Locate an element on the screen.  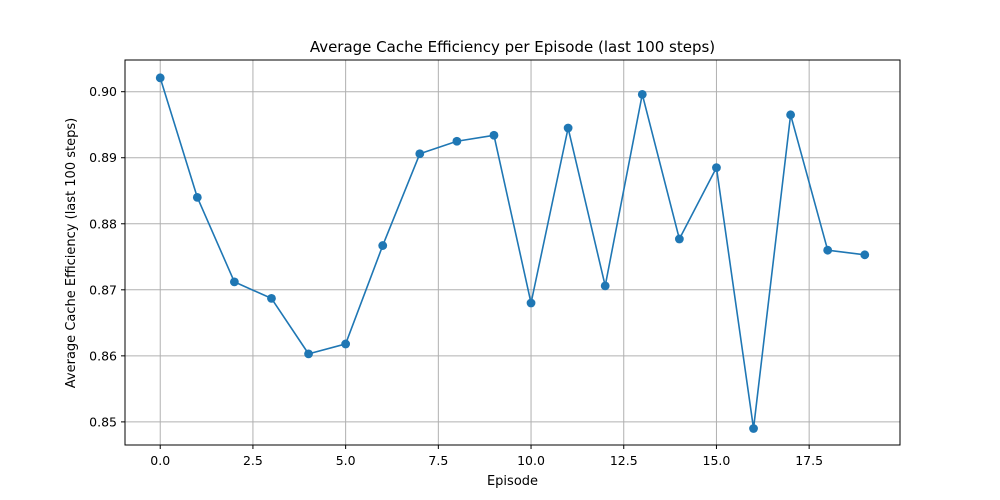
x-axis-label: Episode is located at coordinates (512, 481).